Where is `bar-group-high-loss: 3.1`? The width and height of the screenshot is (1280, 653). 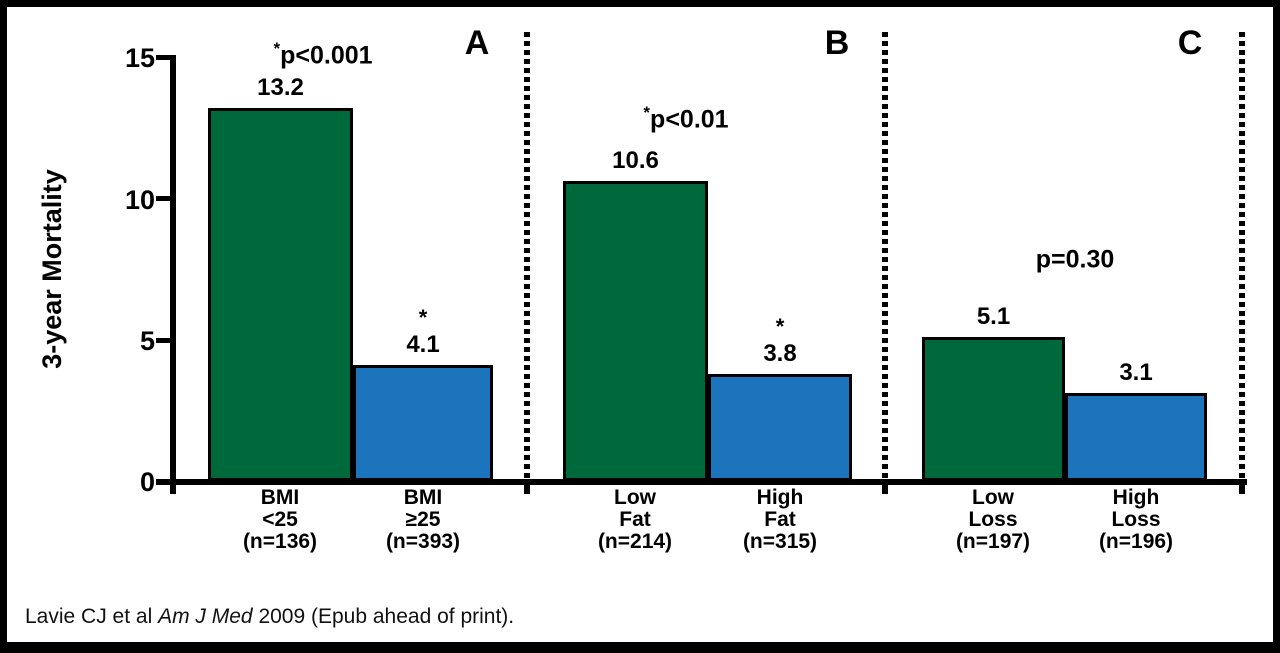 bar-group-high-loss: 3.1 is located at coordinates (1136, 240).